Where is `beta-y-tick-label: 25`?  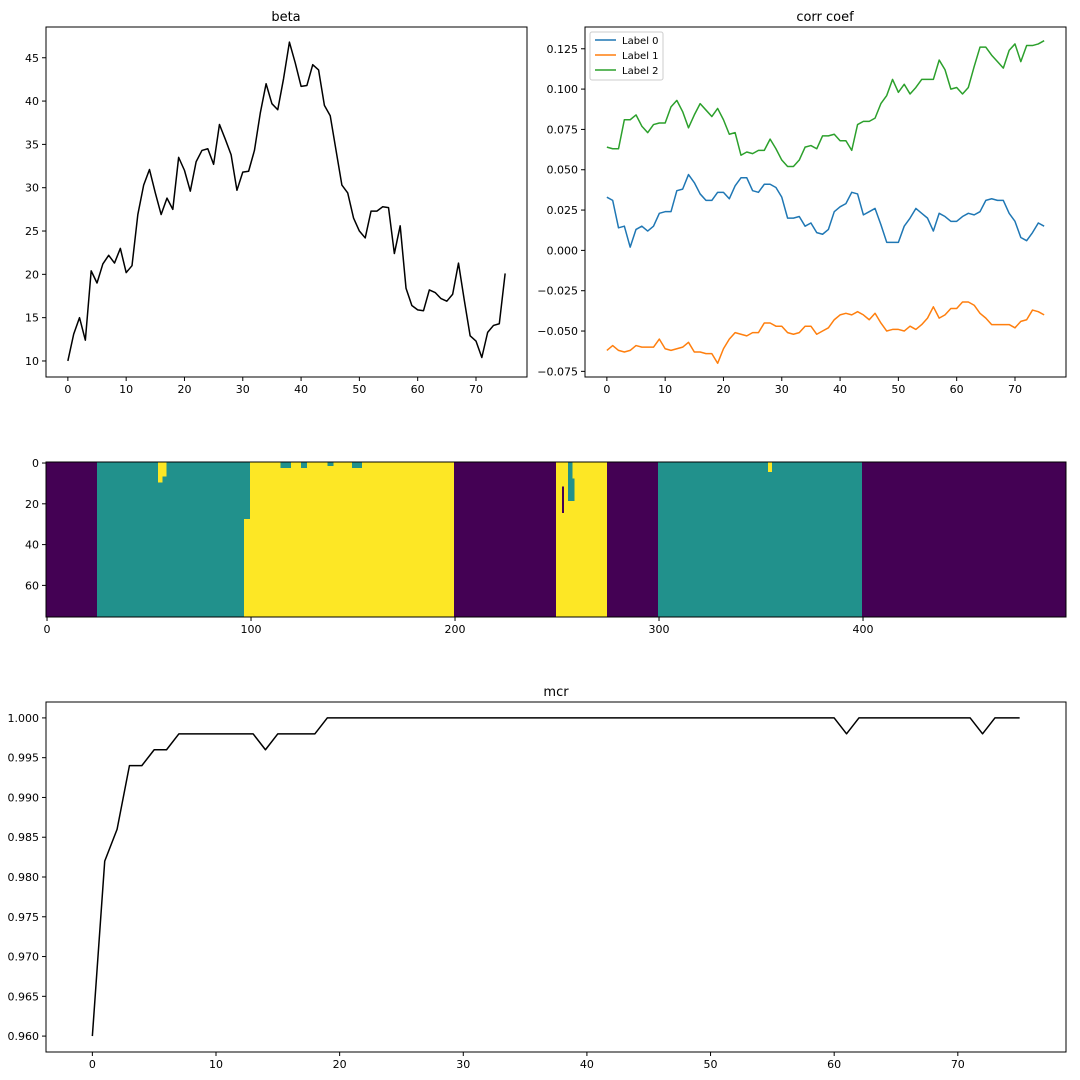
beta-y-tick-label: 25 is located at coordinates (32, 231).